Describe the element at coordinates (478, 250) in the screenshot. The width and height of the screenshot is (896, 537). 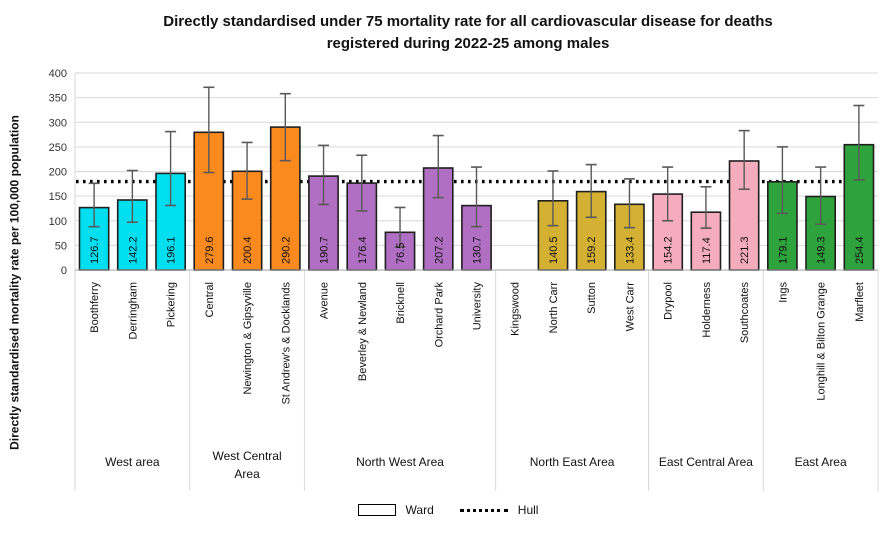
I see `bar-value-label: 130.7` at that location.